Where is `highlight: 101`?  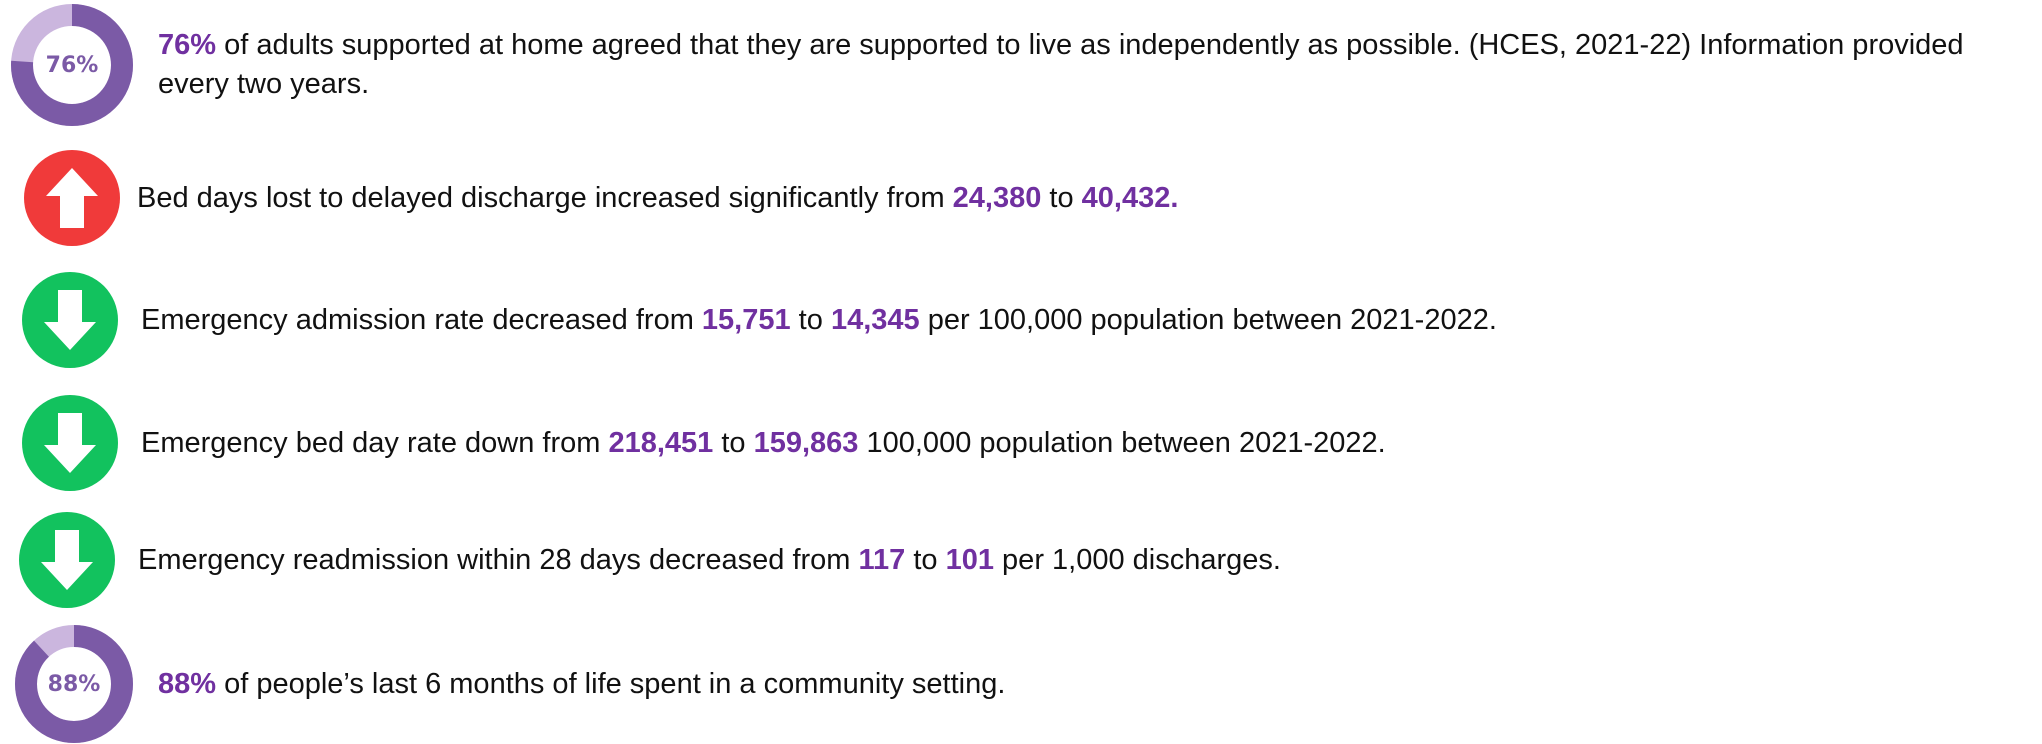
highlight: 101 is located at coordinates (969, 559).